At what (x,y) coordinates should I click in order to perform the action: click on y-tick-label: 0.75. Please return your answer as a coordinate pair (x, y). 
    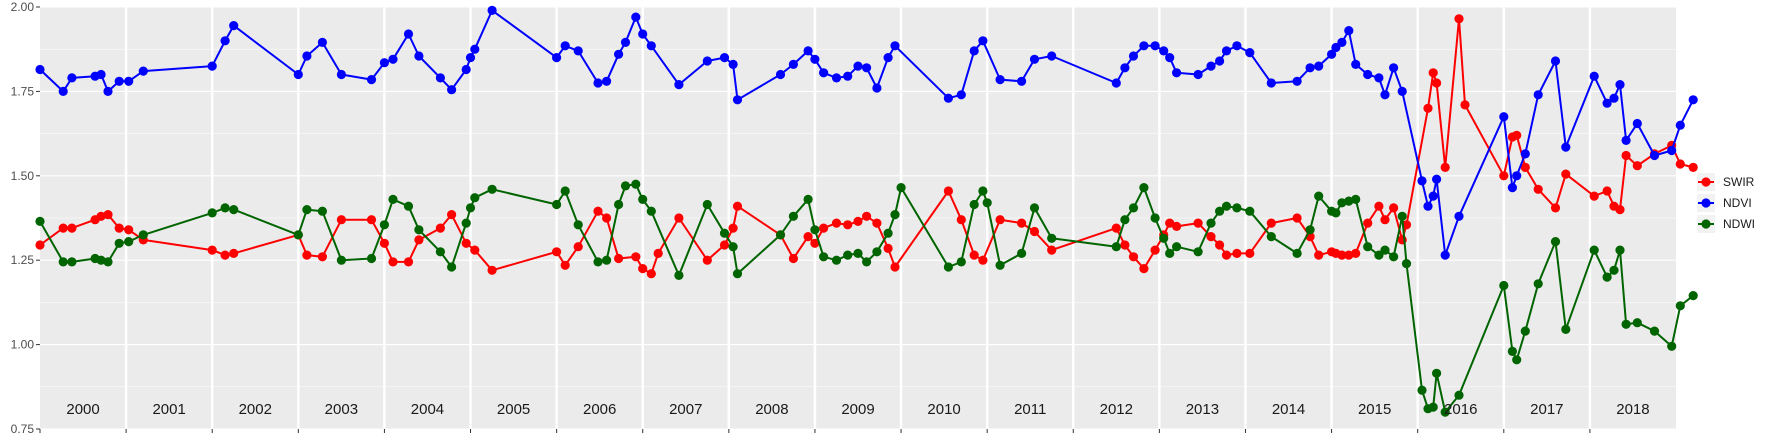
    Looking at the image, I should click on (23, 429).